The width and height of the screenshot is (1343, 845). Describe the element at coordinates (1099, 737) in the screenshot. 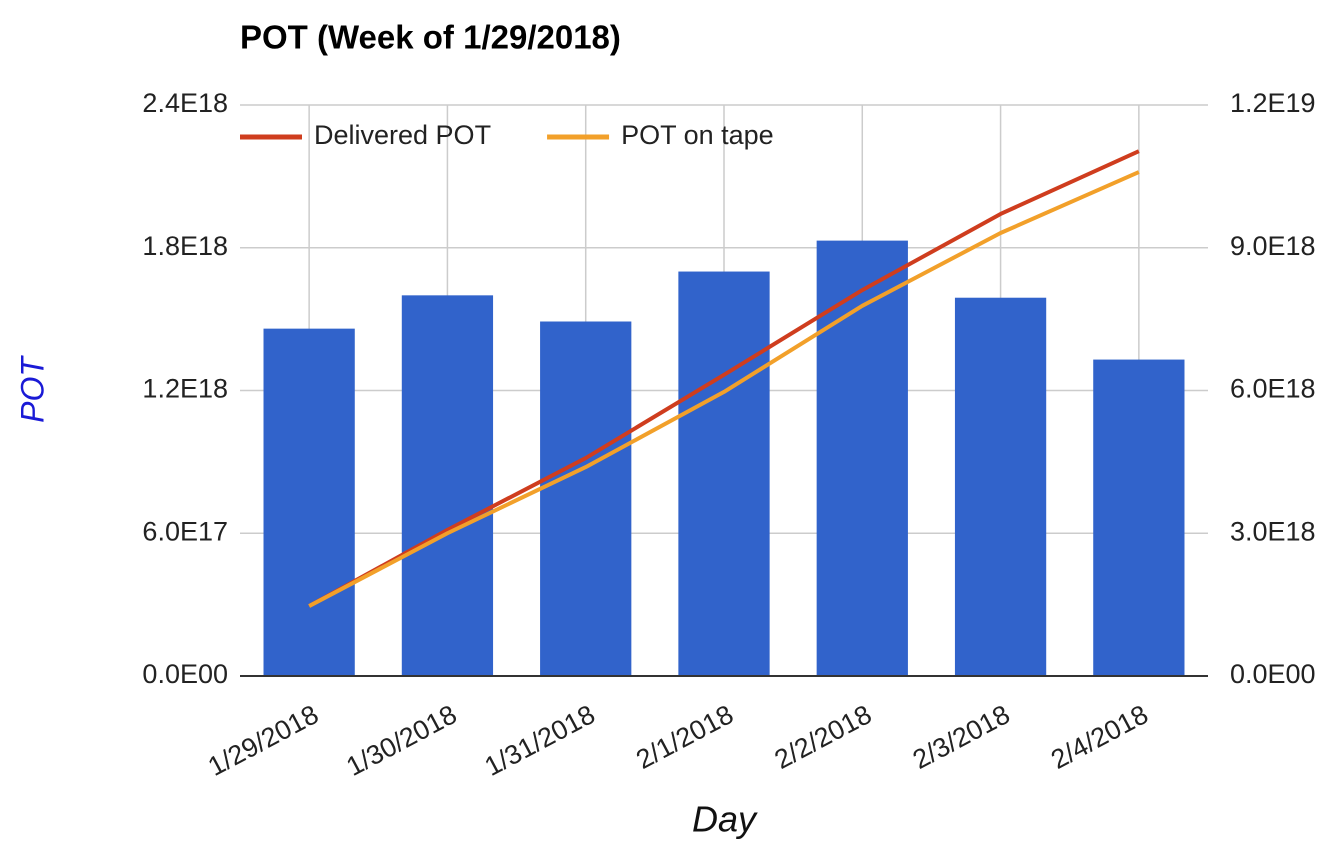

I see `x-tick-label: 2/4/2018` at that location.